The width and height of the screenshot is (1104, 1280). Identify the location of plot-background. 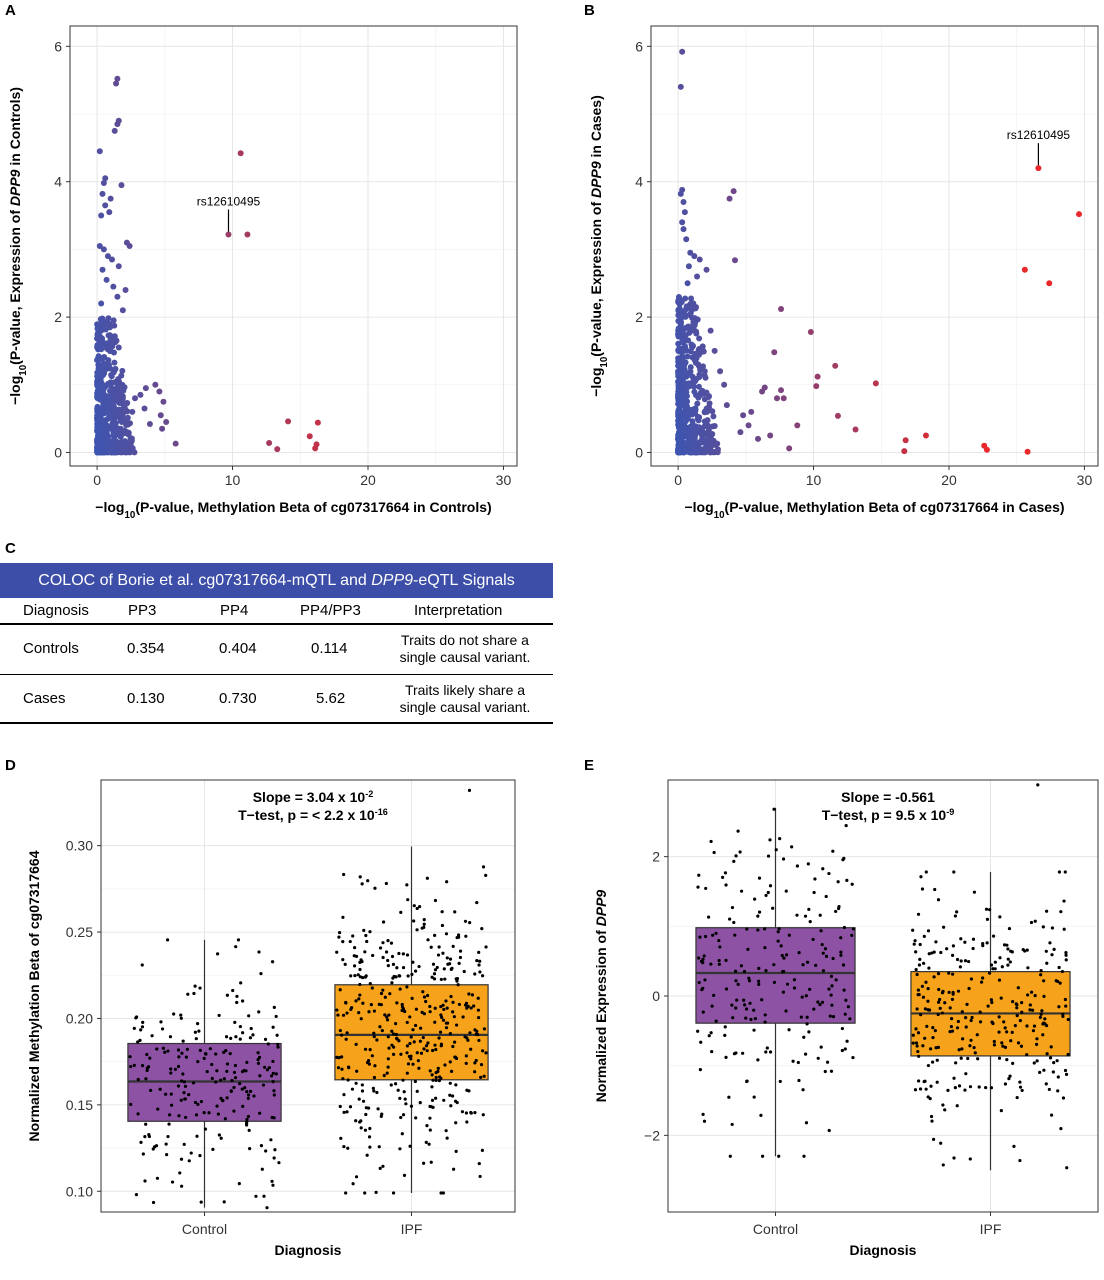
(293, 246).